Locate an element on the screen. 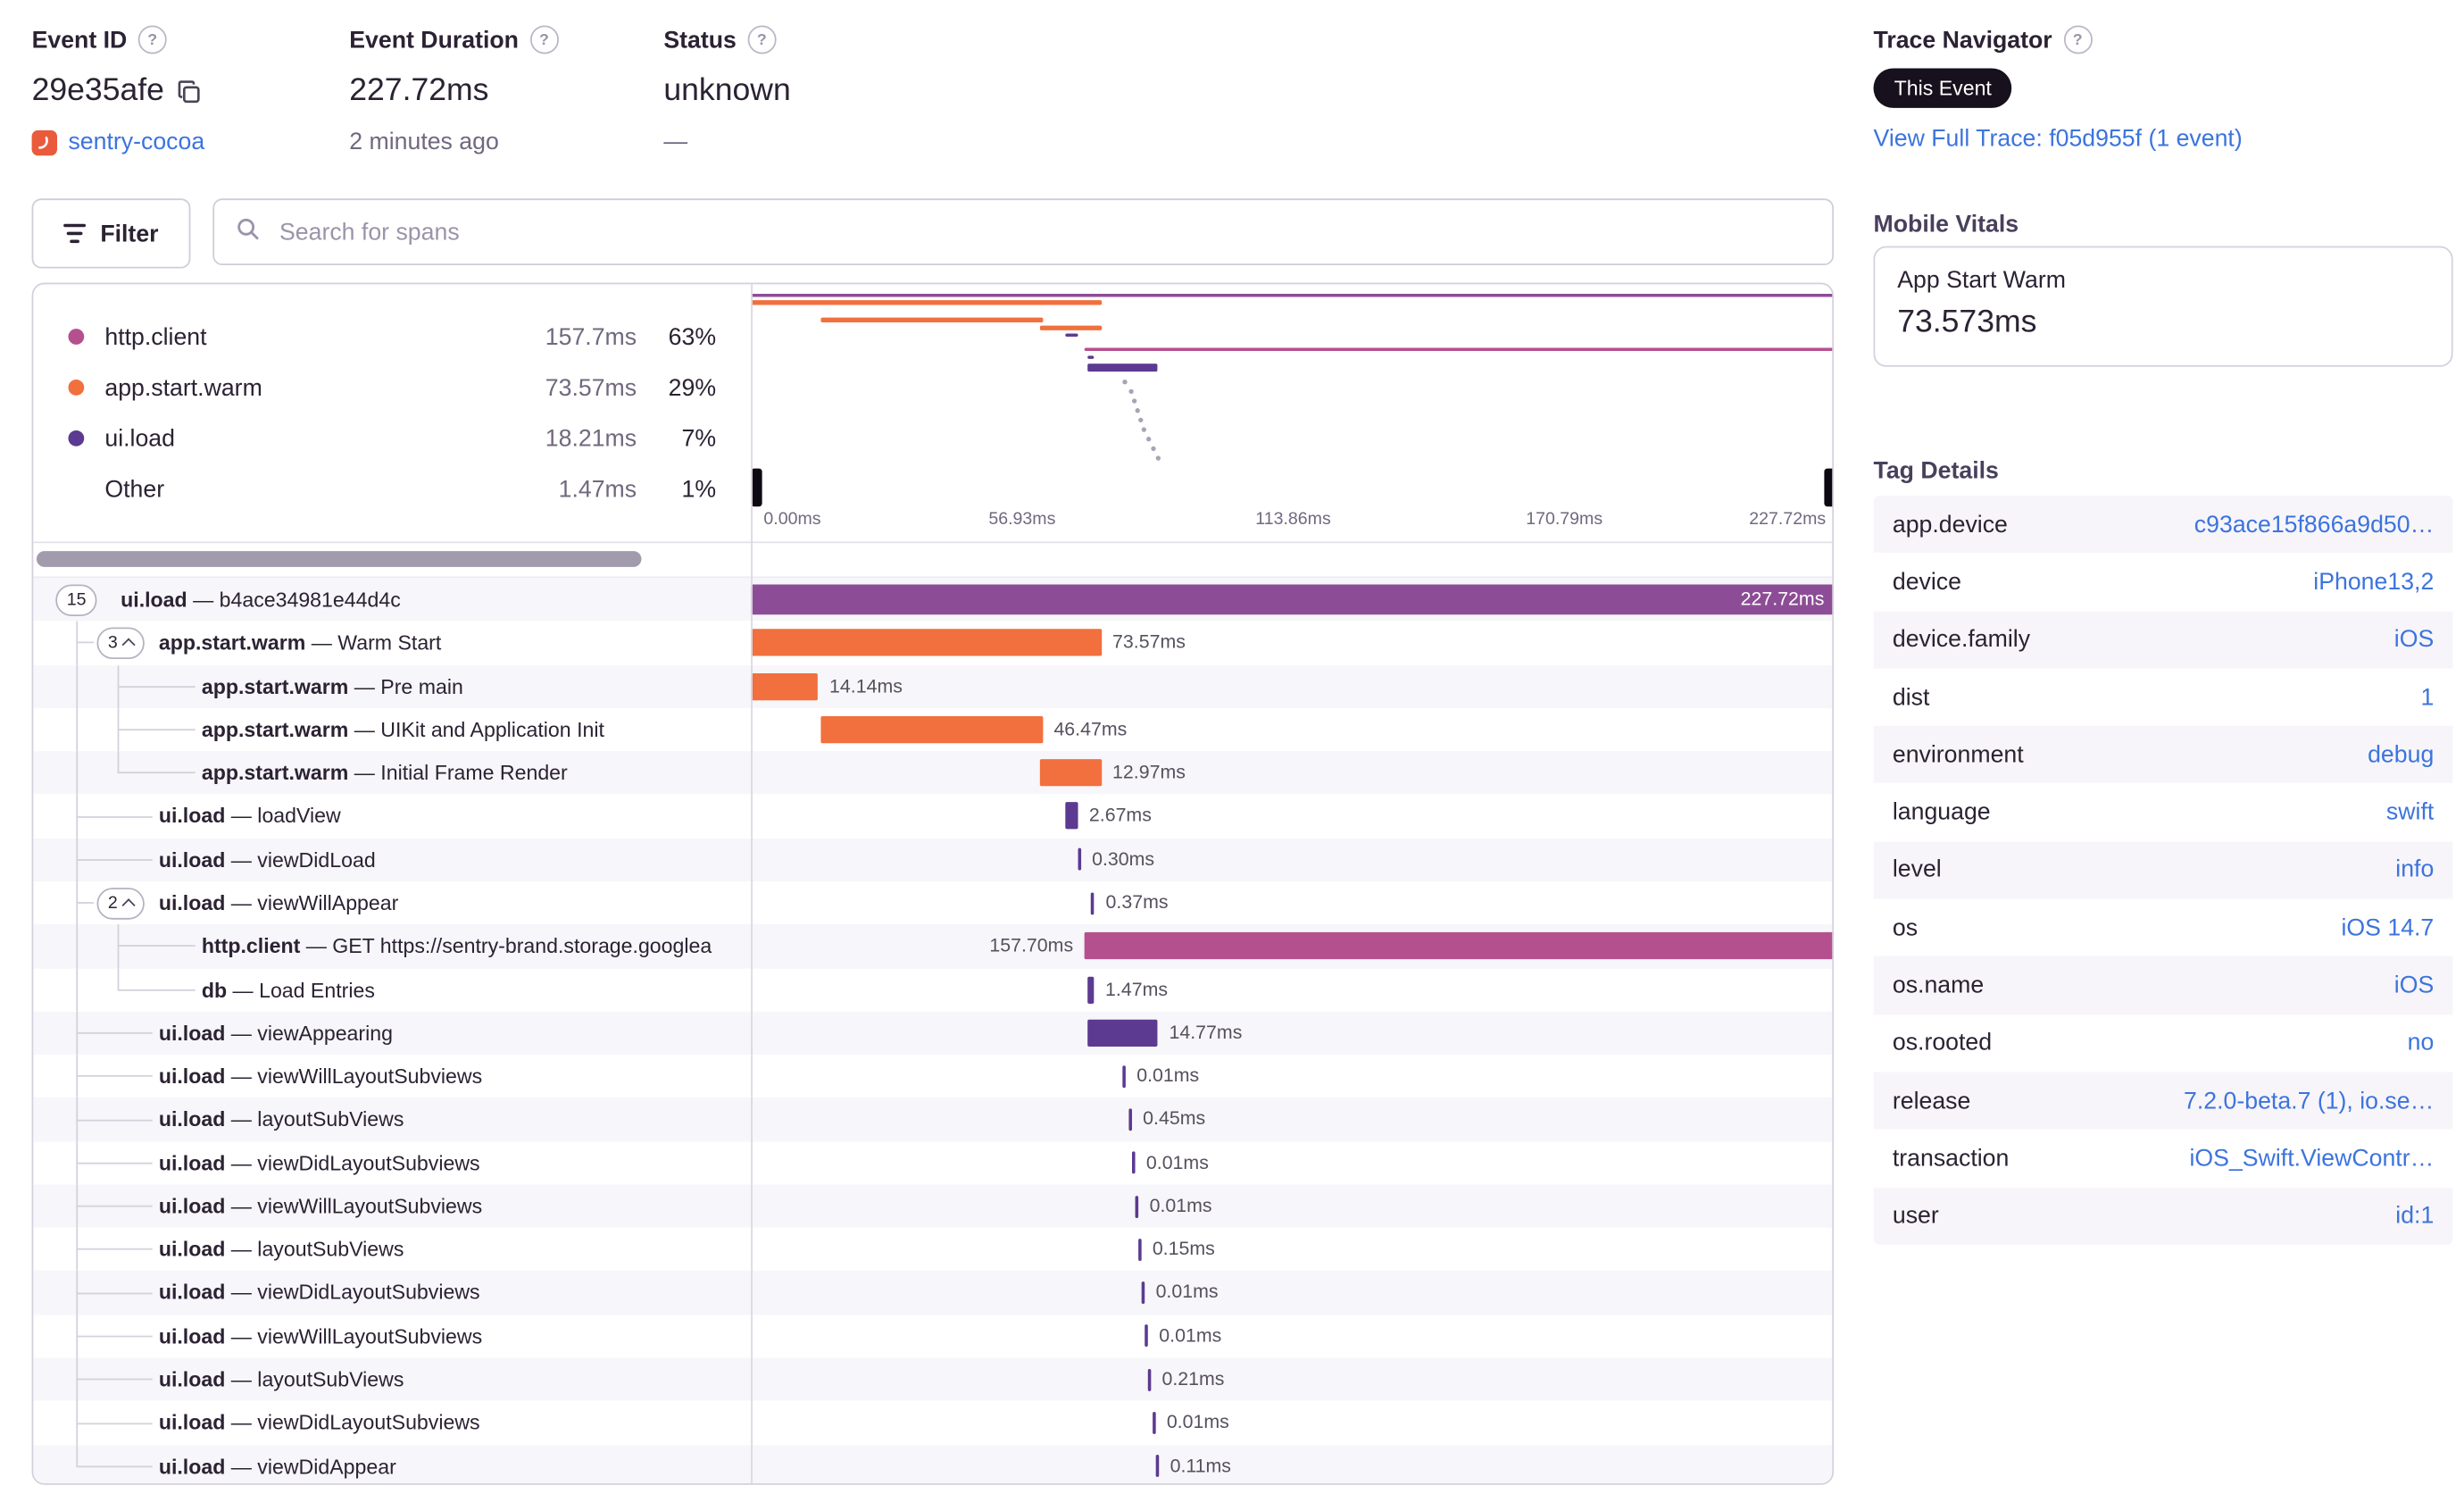  legend-pct: 1% is located at coordinates (699, 489).